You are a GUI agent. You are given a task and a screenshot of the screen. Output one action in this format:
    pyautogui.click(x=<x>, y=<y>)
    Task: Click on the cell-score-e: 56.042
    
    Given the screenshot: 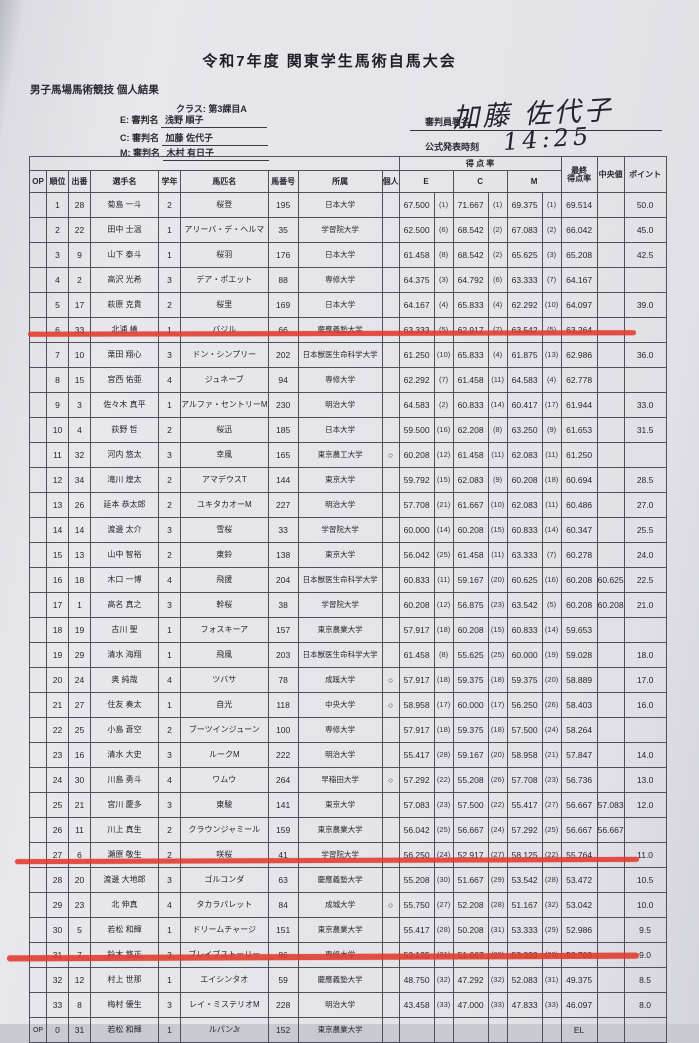 What is the action you would take?
    pyautogui.click(x=416, y=830)
    